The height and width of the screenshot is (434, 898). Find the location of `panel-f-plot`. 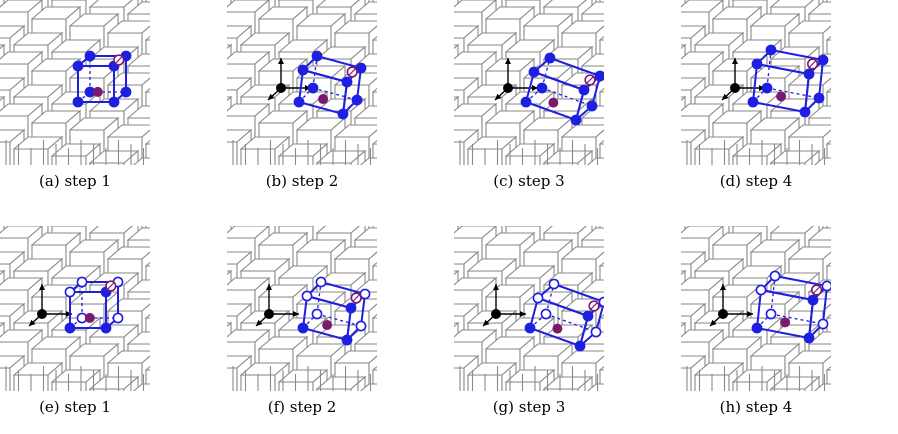

panel-f-plot is located at coordinates (302, 308).